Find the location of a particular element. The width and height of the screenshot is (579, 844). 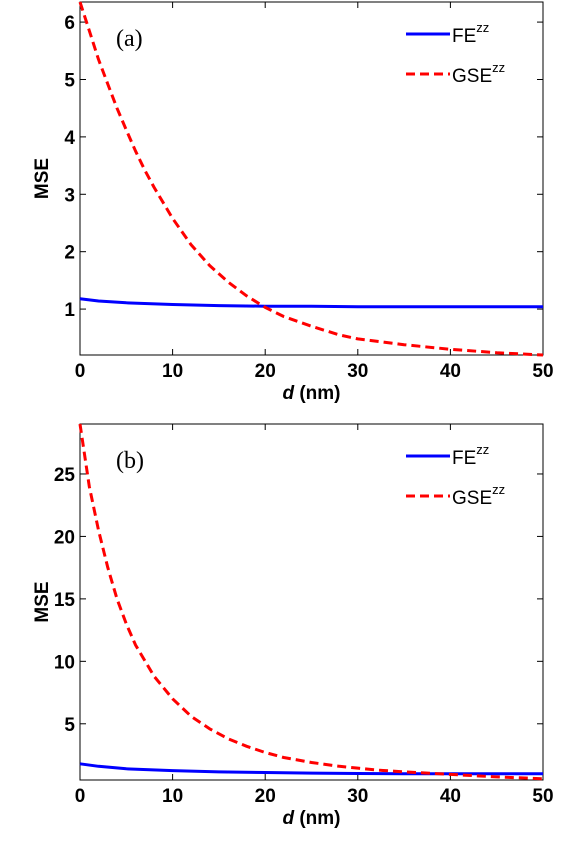

y-tick-label: 1 is located at coordinates (69, 310).